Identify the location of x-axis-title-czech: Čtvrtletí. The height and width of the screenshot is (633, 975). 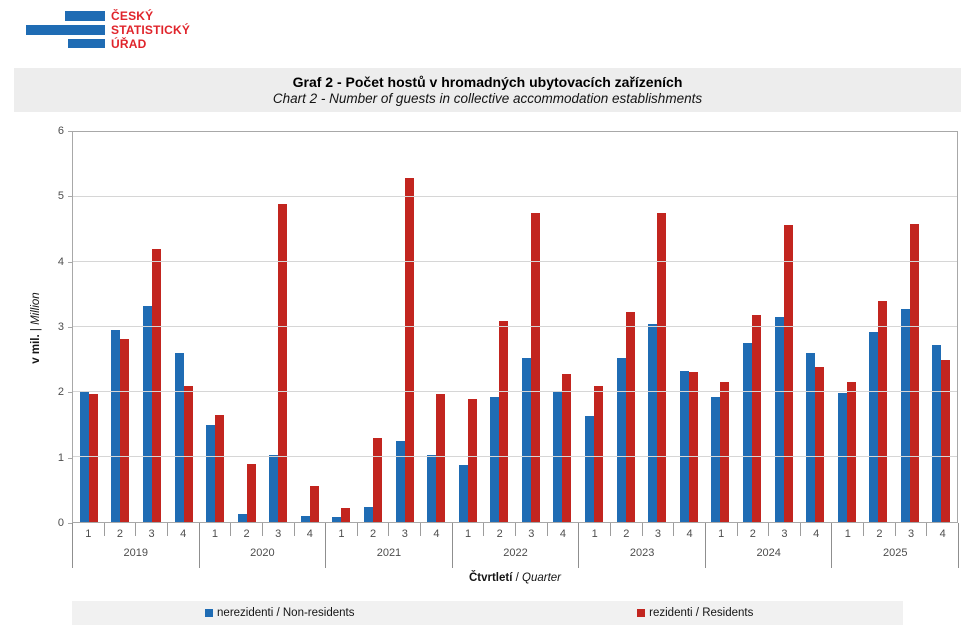
(490, 578).